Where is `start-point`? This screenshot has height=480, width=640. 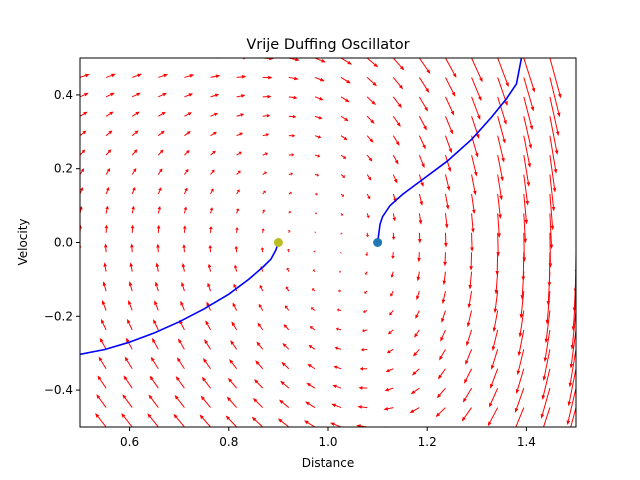 start-point is located at coordinates (278, 242).